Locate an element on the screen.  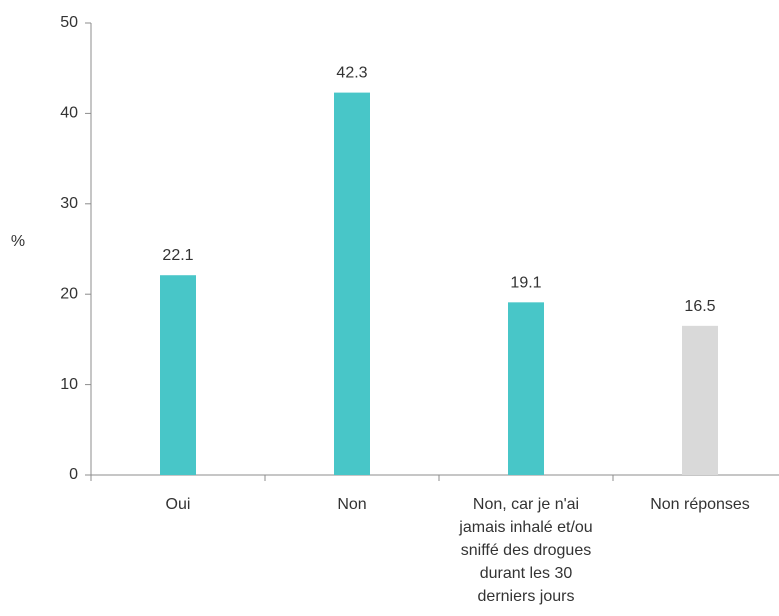
category-label-line: Non is located at coordinates (351, 504).